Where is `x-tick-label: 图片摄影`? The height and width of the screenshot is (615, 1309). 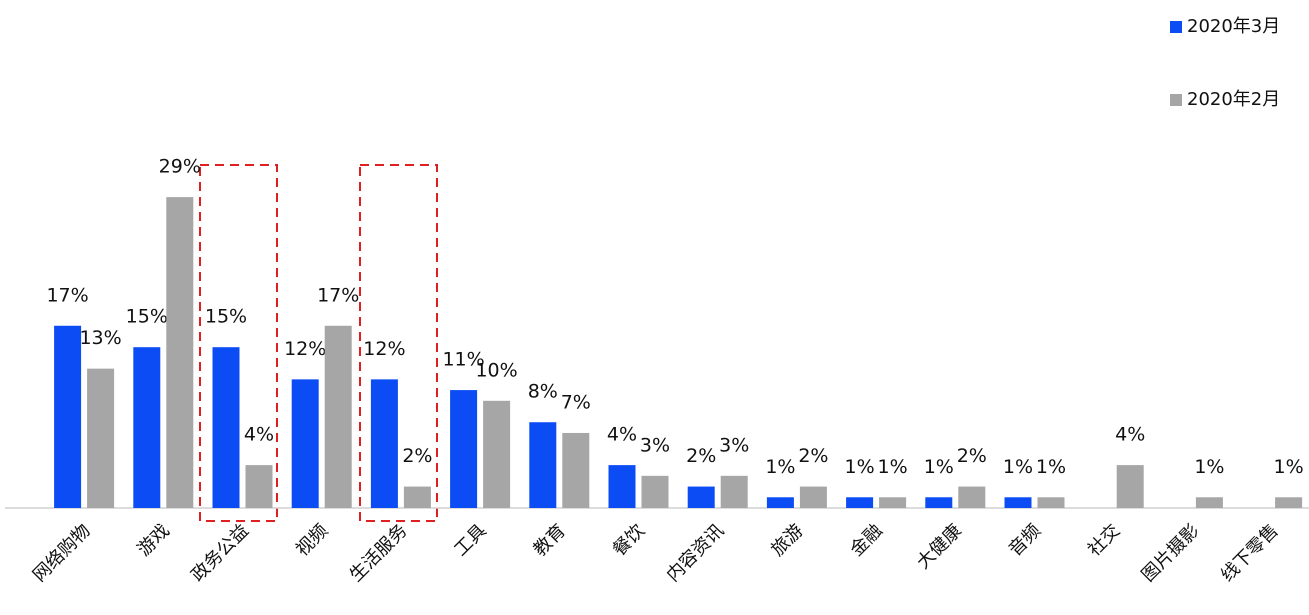 x-tick-label: 图片摄影 is located at coordinates (1171, 553).